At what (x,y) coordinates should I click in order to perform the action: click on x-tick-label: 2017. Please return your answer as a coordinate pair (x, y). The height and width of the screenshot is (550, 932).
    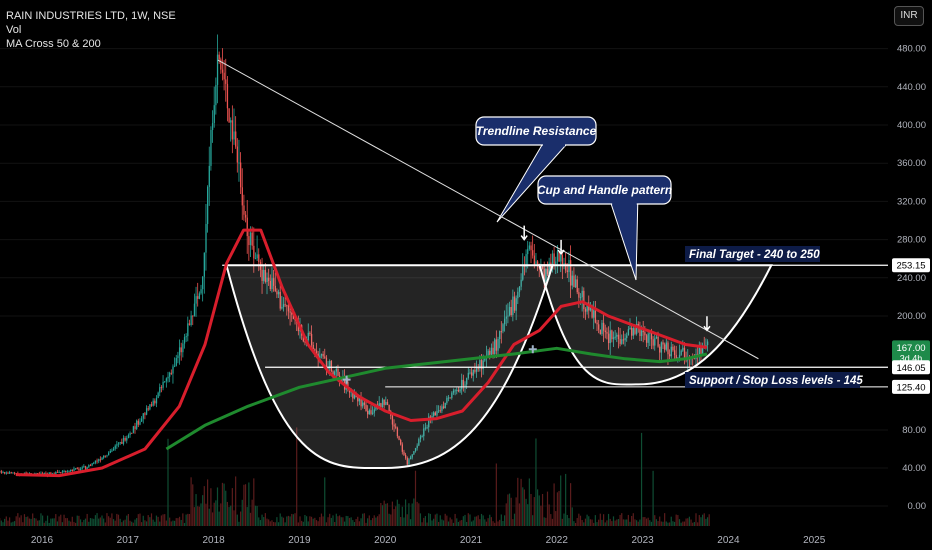
    Looking at the image, I should click on (128, 540).